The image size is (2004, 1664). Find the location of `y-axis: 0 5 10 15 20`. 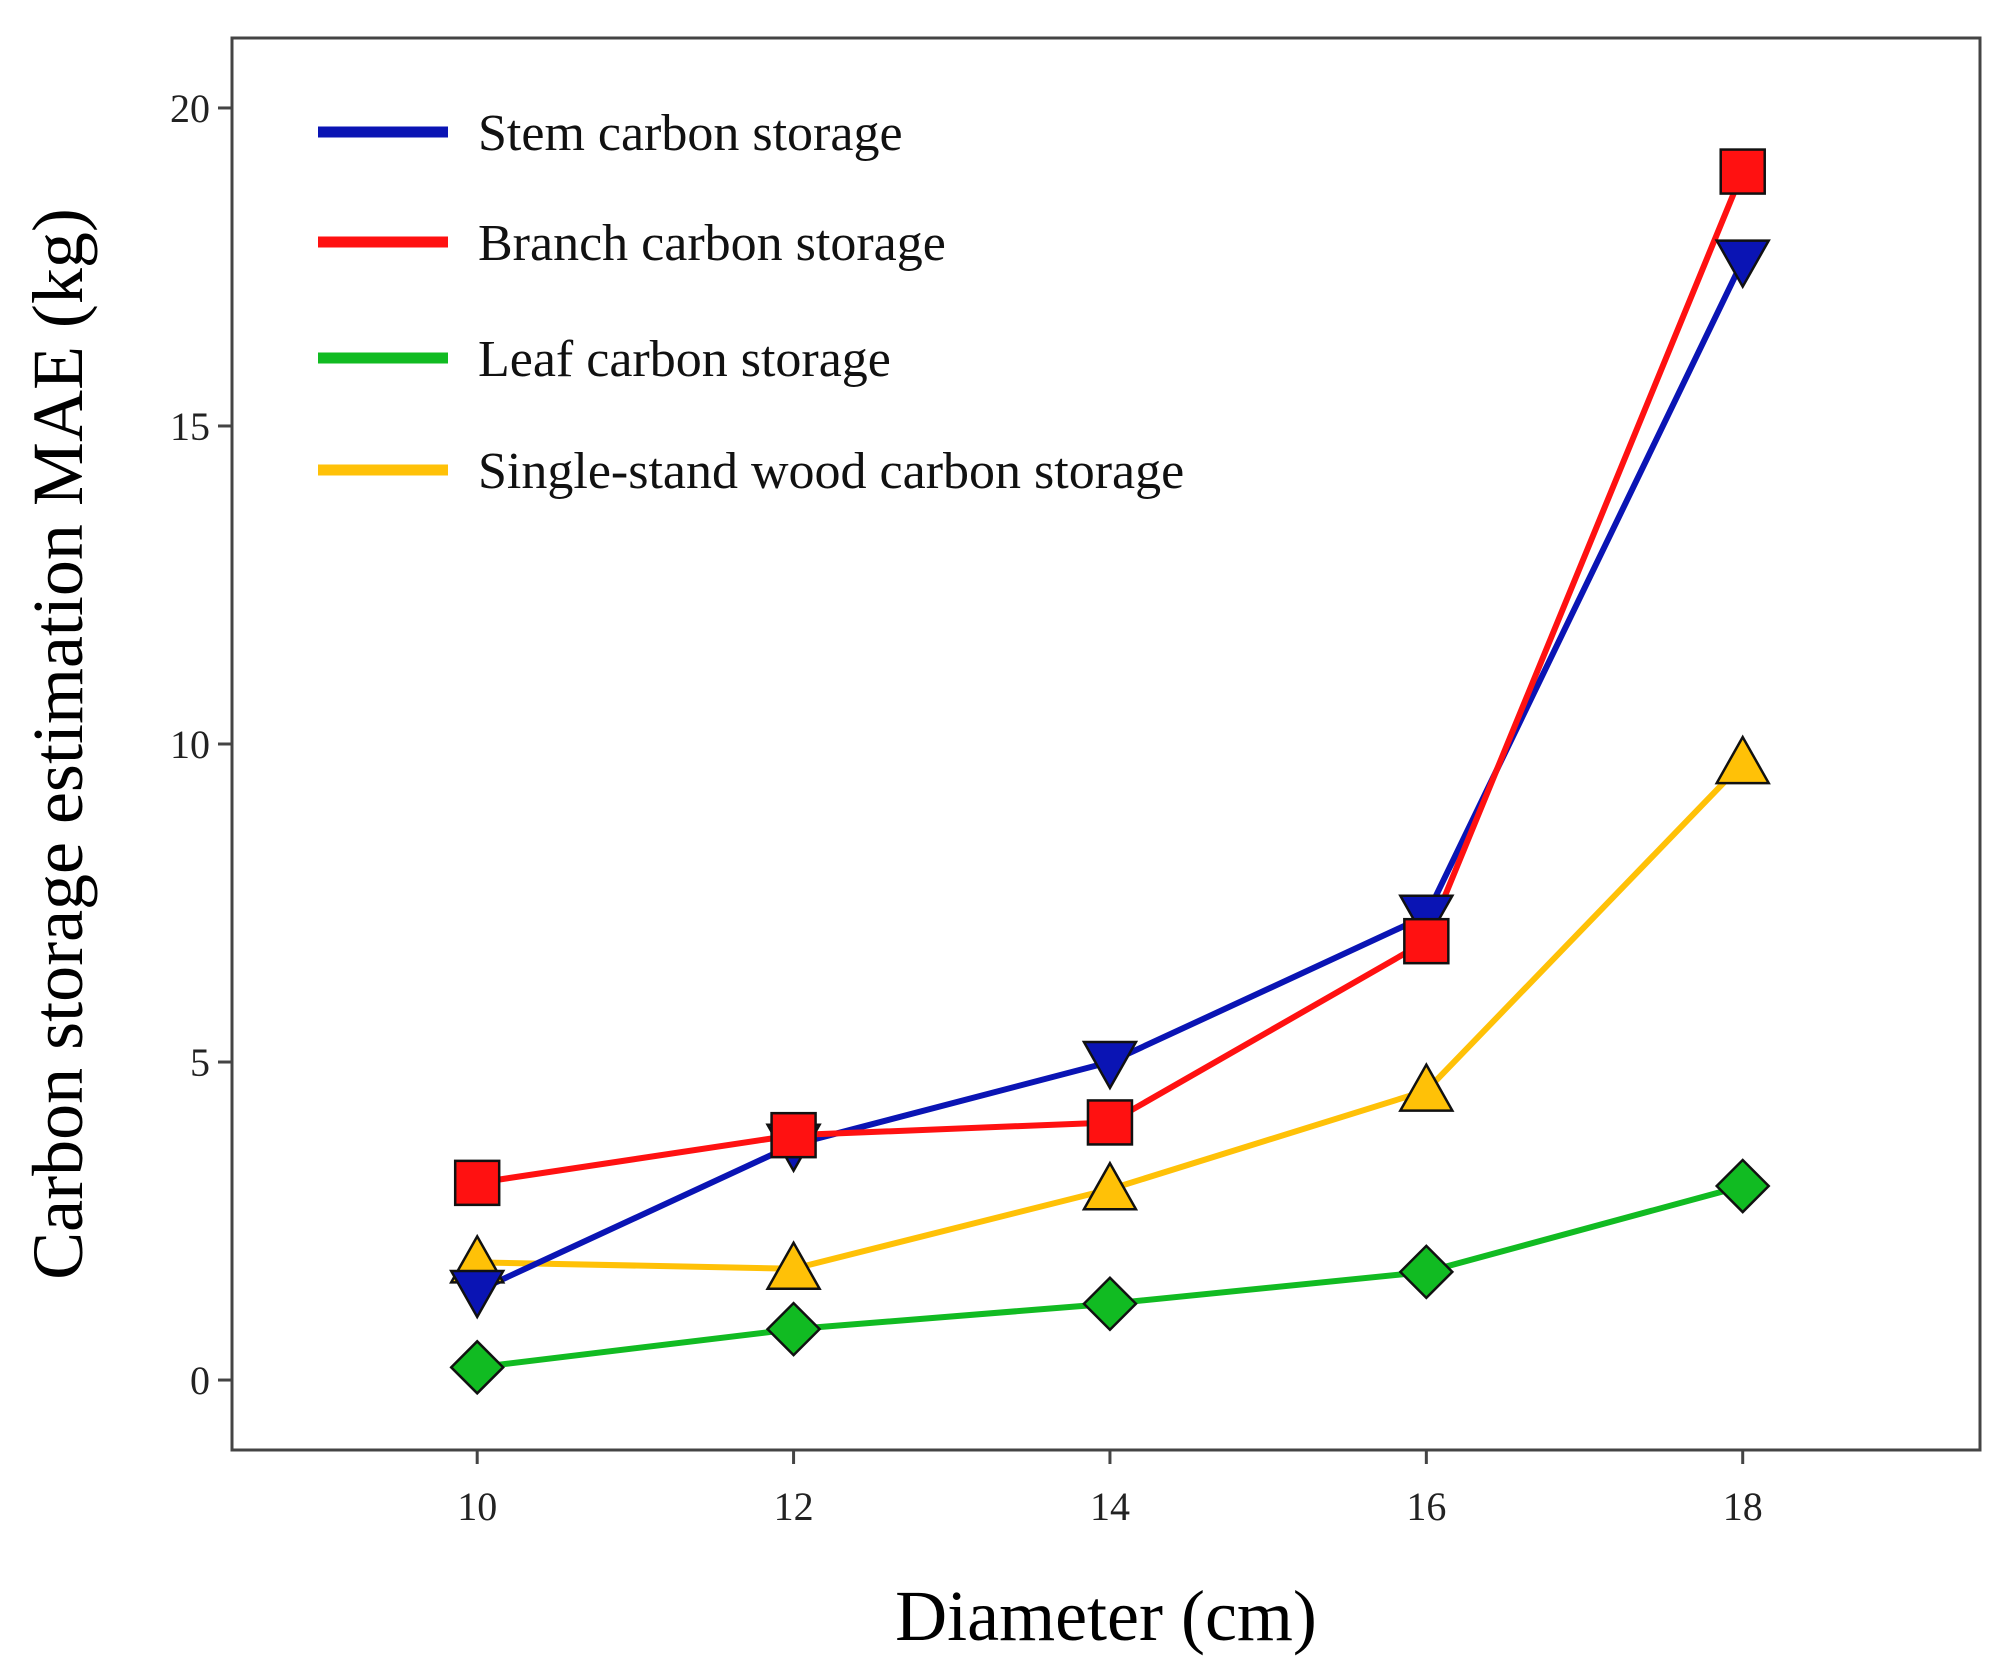

y-axis: 0 5 10 15 20 is located at coordinates (201, 744).